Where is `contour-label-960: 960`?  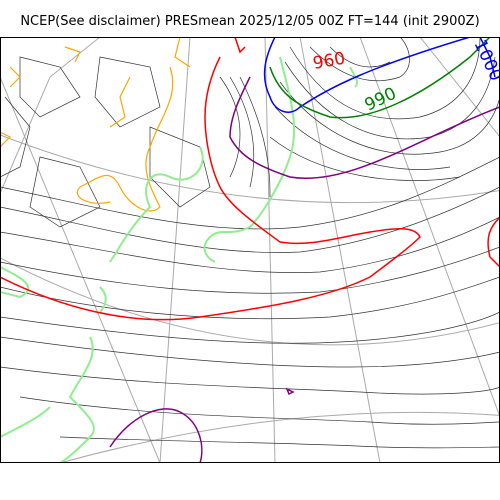
contour-label-960: 960 is located at coordinates (328, 61).